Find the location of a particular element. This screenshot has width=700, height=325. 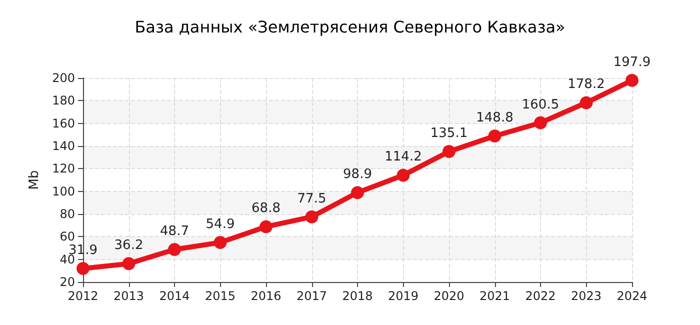

data-label: 48.7 is located at coordinates (174, 231).